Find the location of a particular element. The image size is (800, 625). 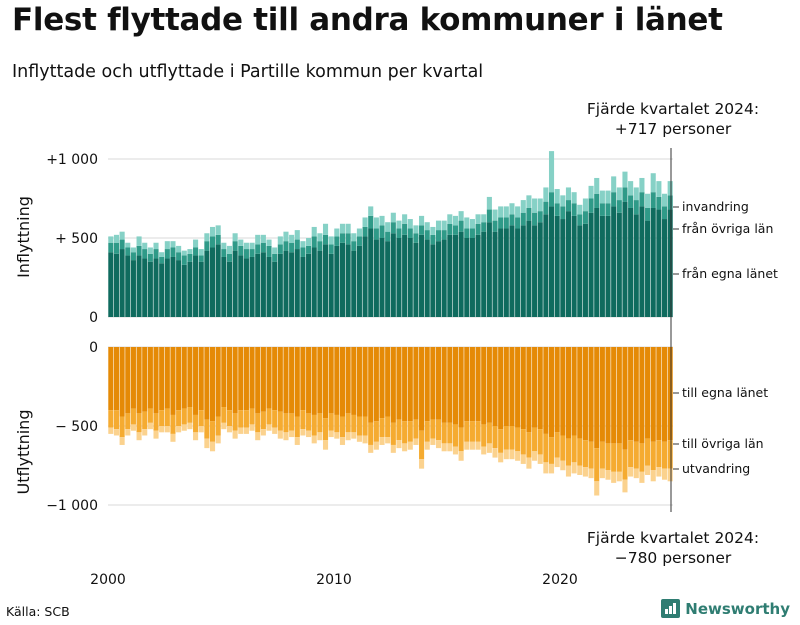

brand-logo: Newsworthy is located at coordinates (725, 608).